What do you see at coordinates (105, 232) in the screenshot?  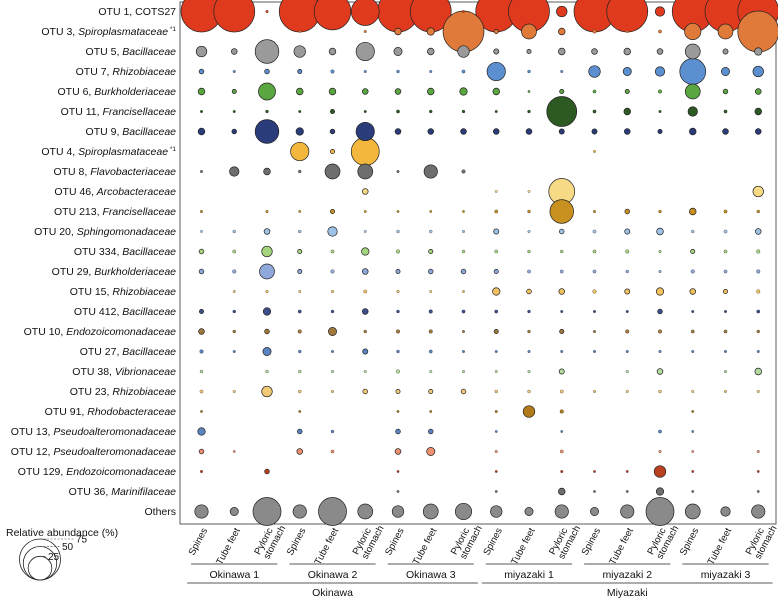 I see `row-label: OTU 20, Sphingomonadaceae` at bounding box center [105, 232].